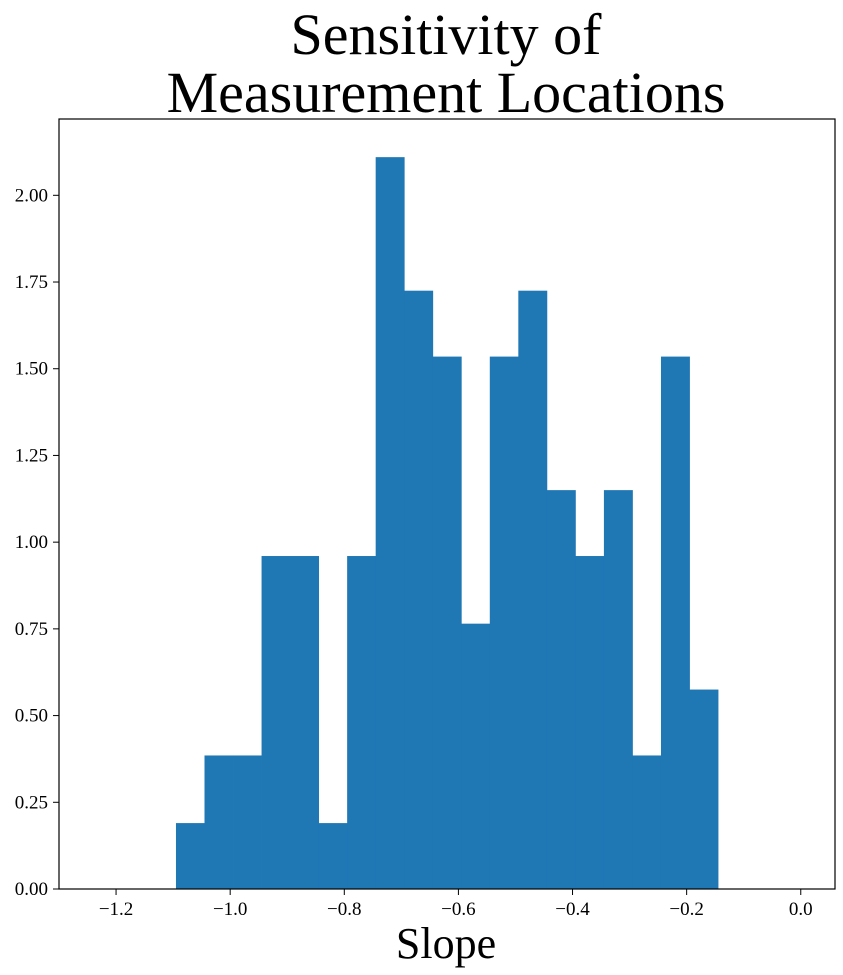  I want to click on y-tick-label-7: 1.75, so click(31, 282).